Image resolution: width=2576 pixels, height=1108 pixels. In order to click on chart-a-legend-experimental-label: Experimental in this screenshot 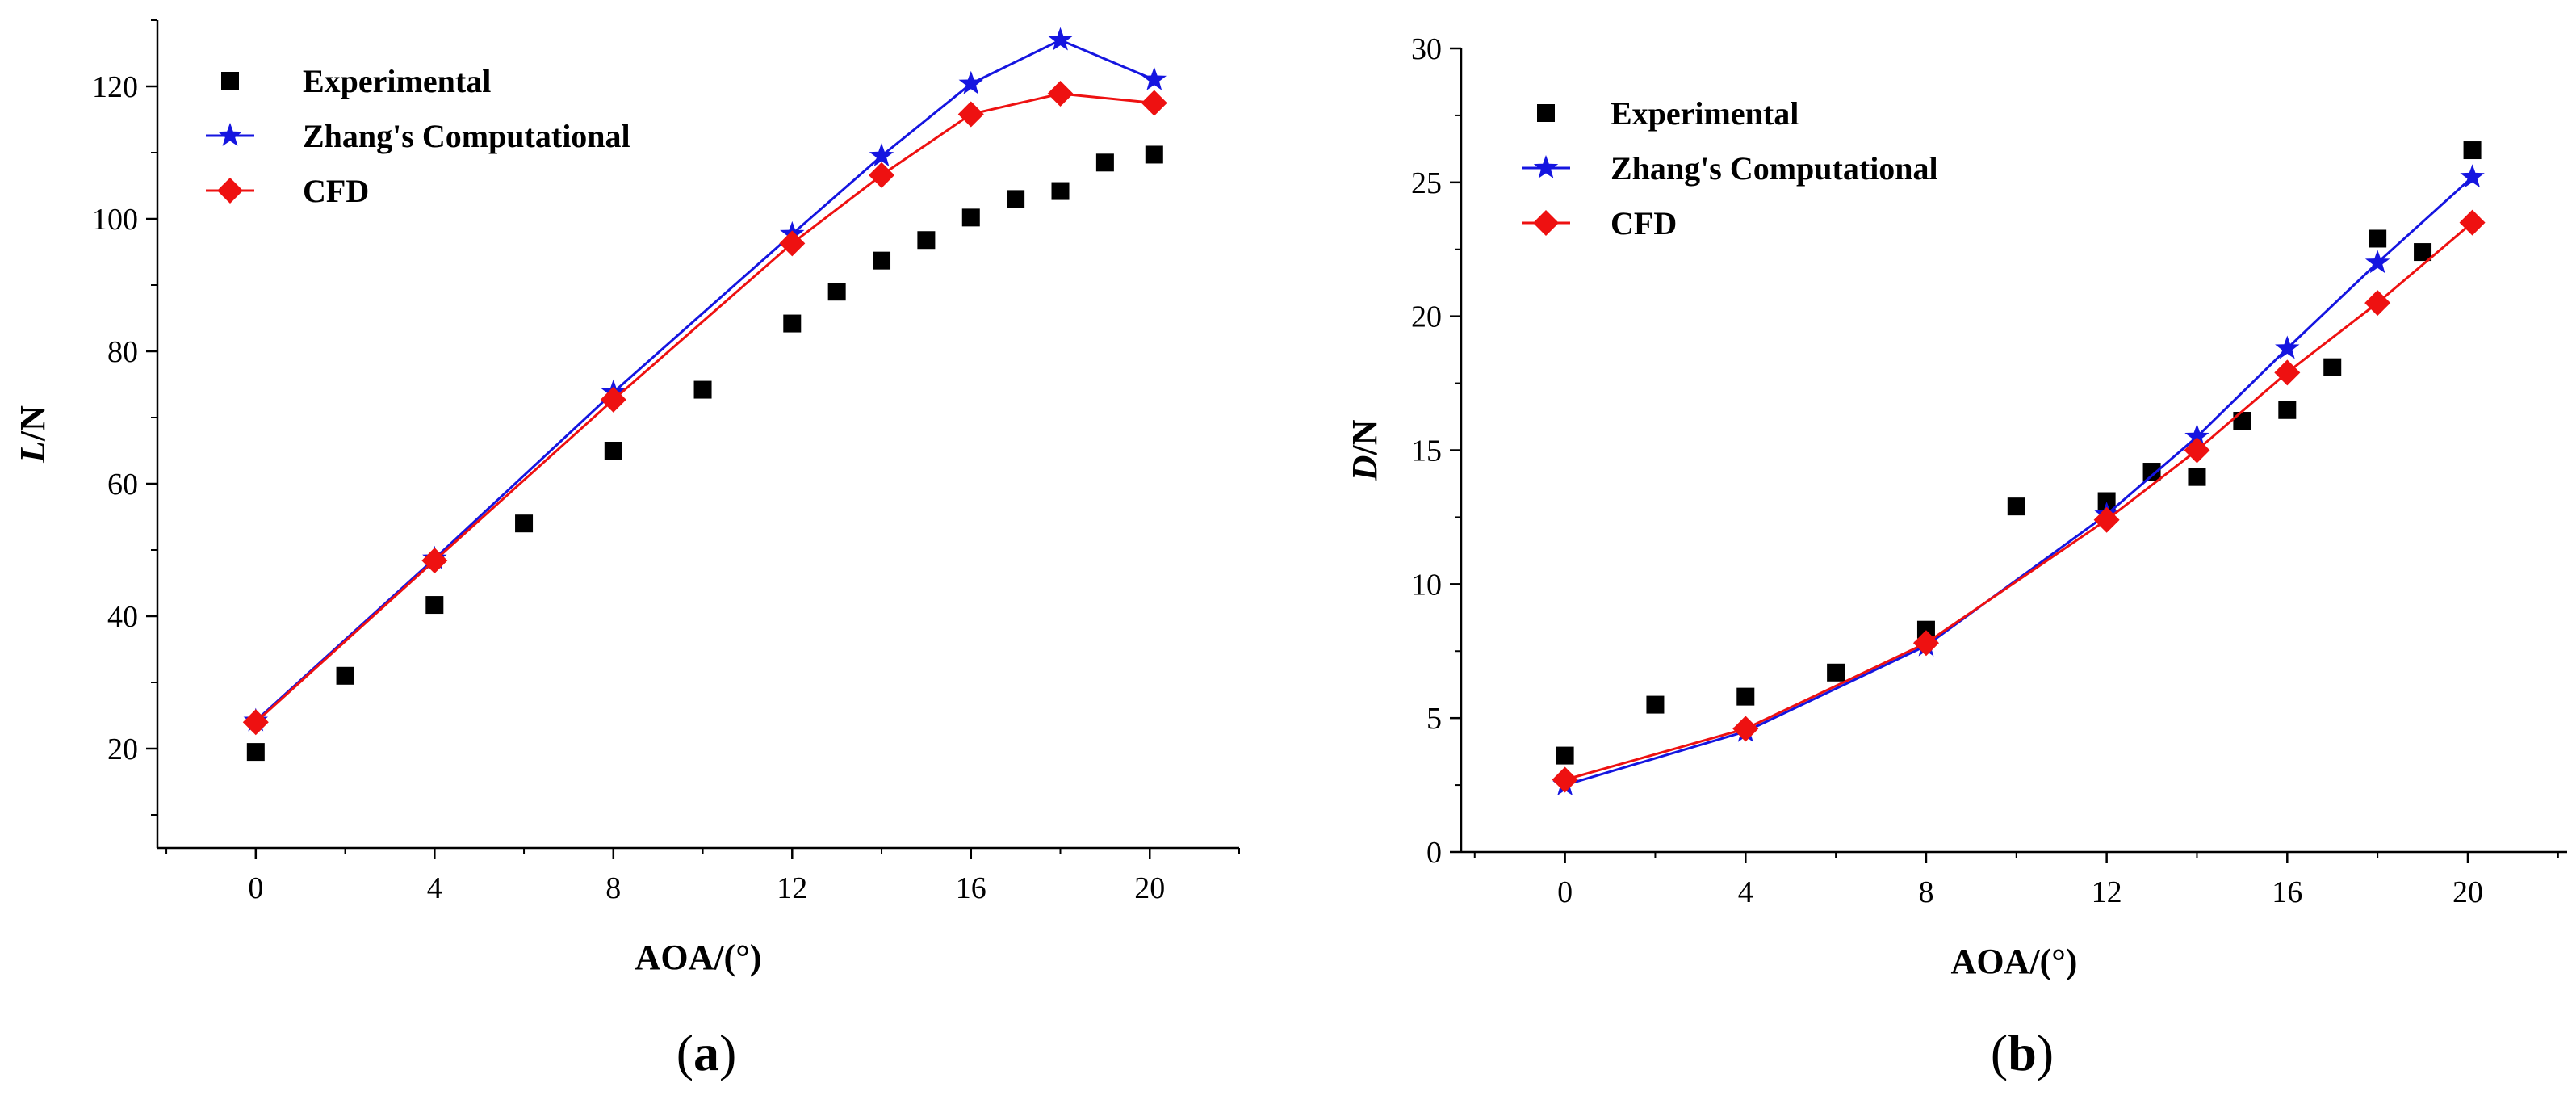, I will do `click(397, 81)`.